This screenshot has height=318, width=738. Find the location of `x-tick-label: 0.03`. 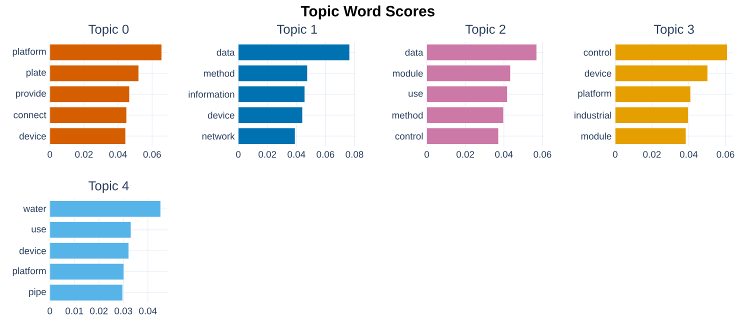

x-tick-label: 0.03 is located at coordinates (123, 311).